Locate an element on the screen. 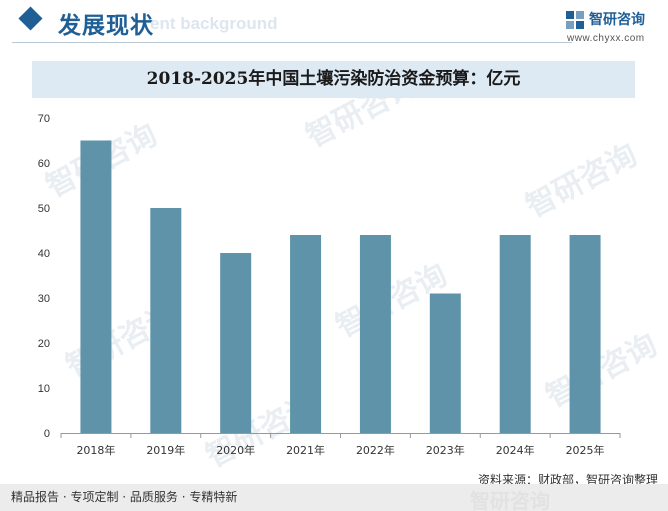  x-tick-label: 2018年 is located at coordinates (95, 450).